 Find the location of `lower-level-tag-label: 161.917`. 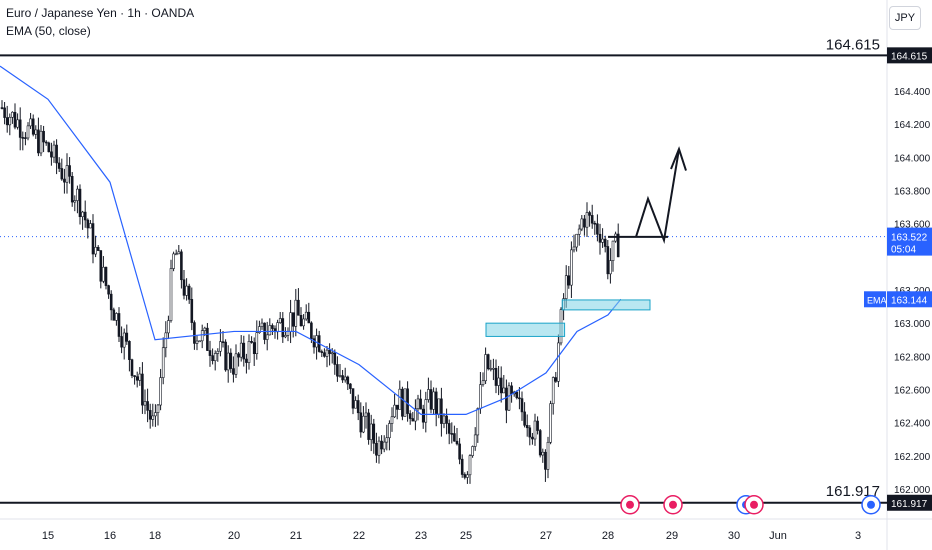

lower-level-tag-label: 161.917 is located at coordinates (909, 504).